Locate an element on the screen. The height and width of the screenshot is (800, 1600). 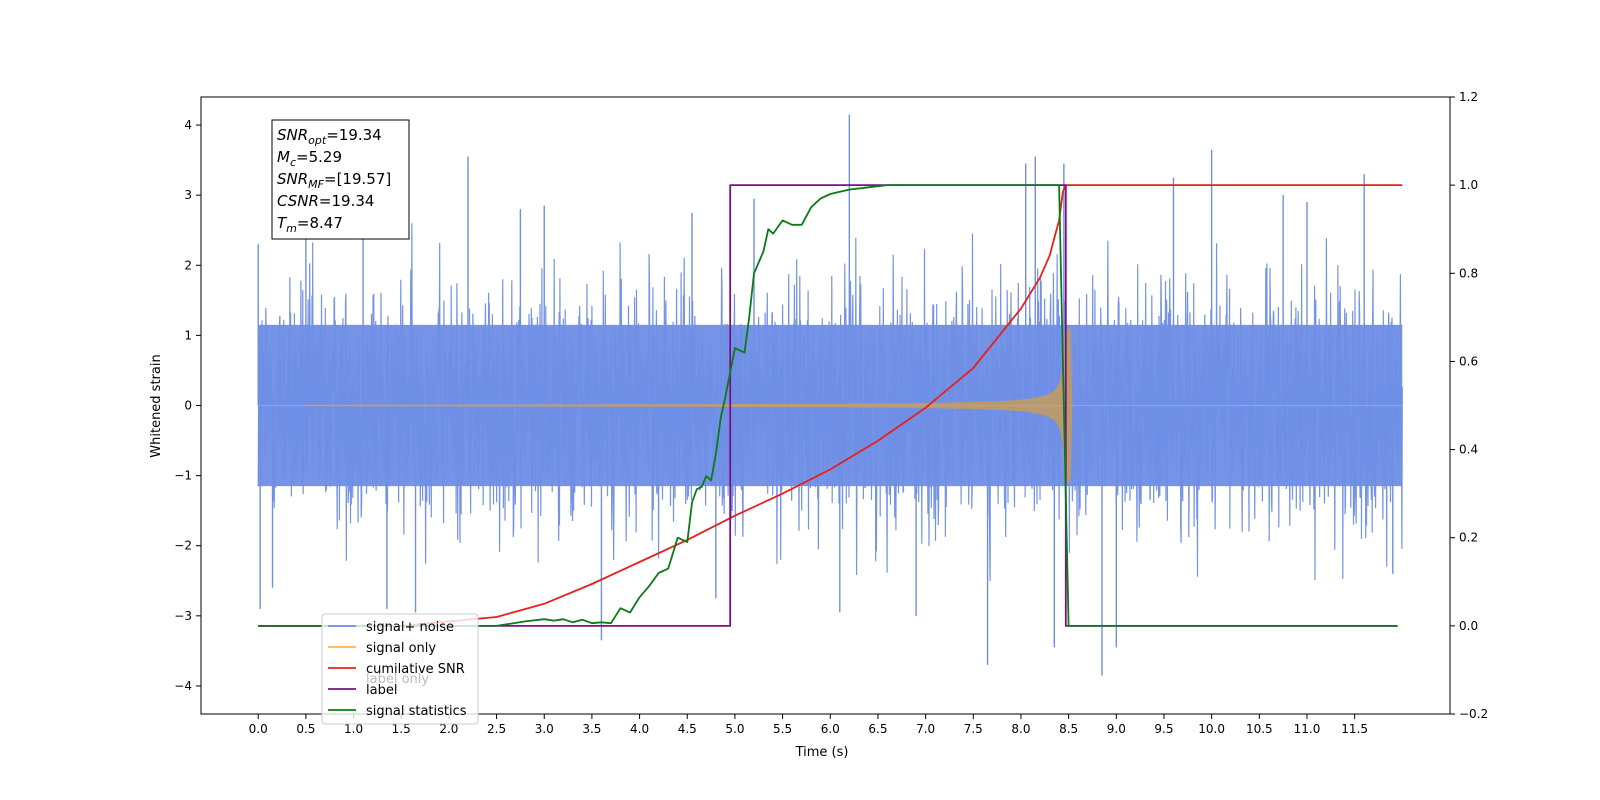
y-right-tick-label: 0.4 is located at coordinates (1468, 450).